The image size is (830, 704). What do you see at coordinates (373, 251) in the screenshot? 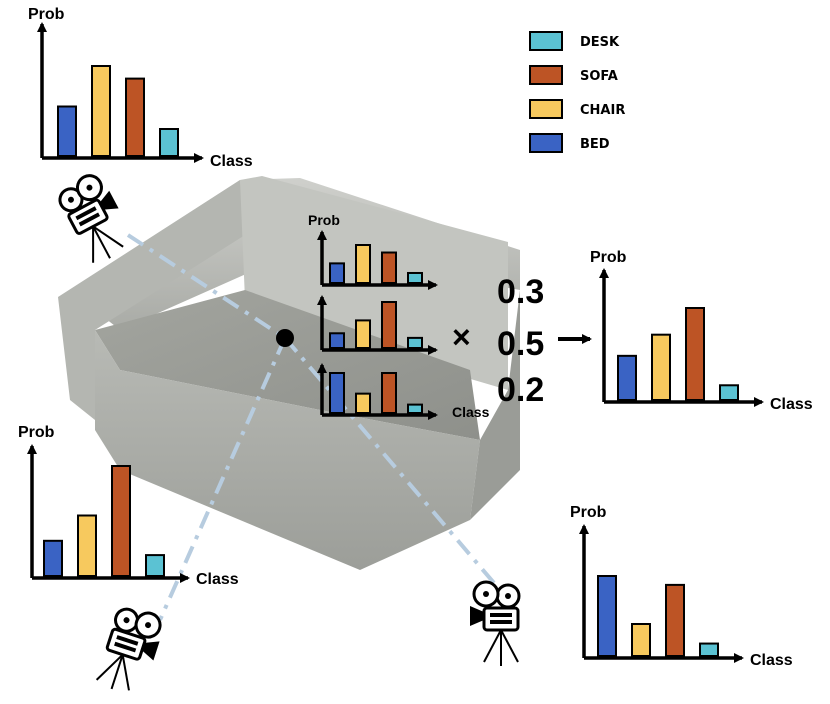
I see `bar-chart: Prob` at bounding box center [373, 251].